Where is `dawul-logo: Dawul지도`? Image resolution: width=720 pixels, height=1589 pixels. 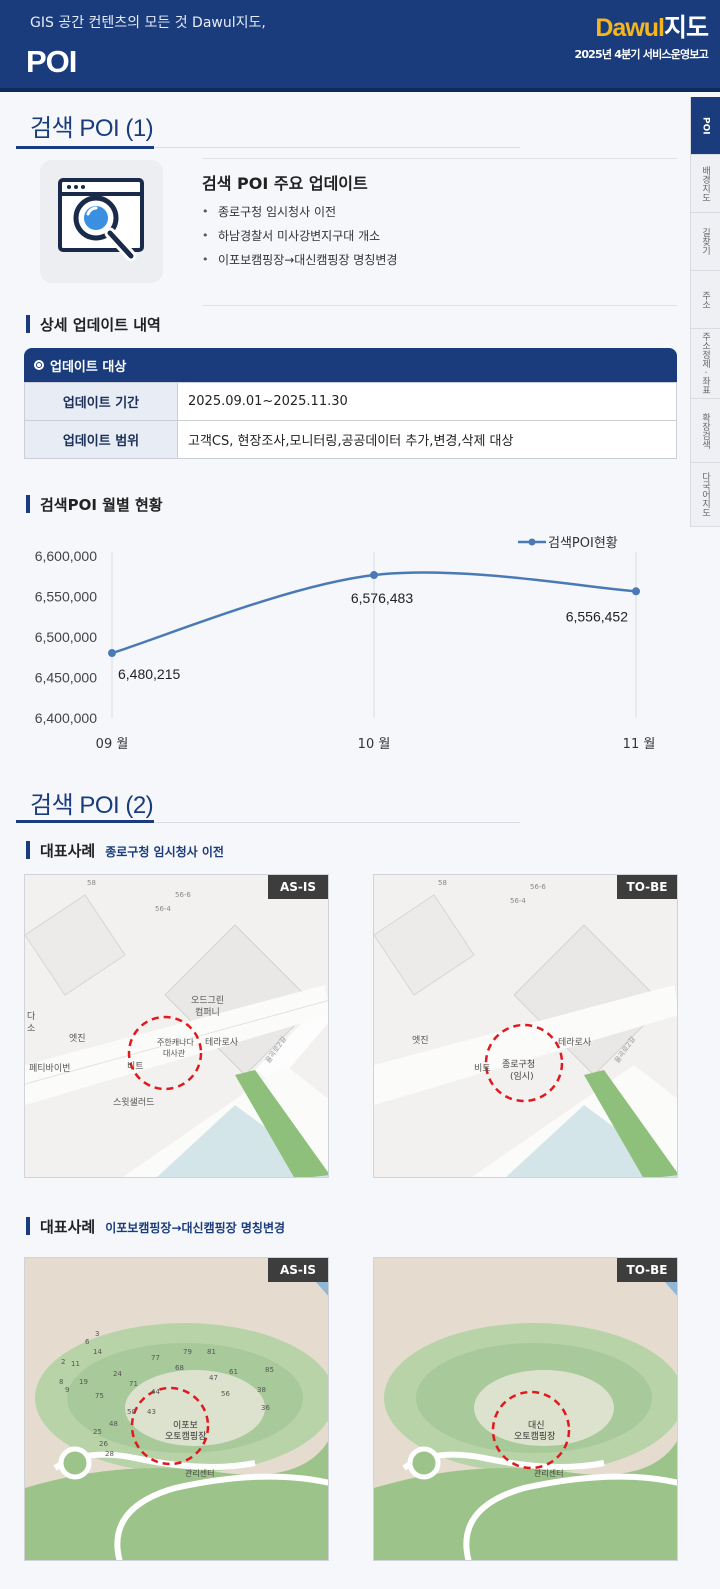 dawul-logo: Dawul지도 is located at coordinates (652, 26).